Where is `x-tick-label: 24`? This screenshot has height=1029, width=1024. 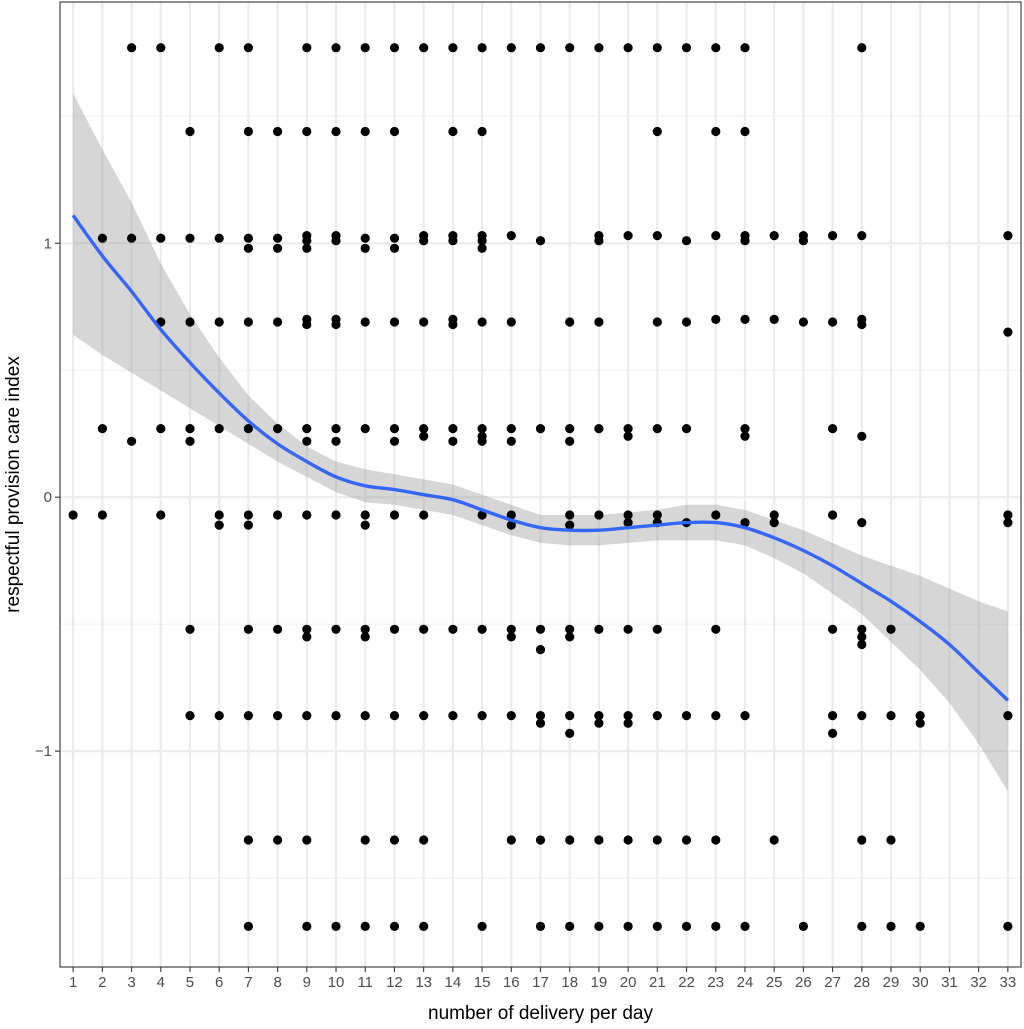
x-tick-label: 24 is located at coordinates (745, 982).